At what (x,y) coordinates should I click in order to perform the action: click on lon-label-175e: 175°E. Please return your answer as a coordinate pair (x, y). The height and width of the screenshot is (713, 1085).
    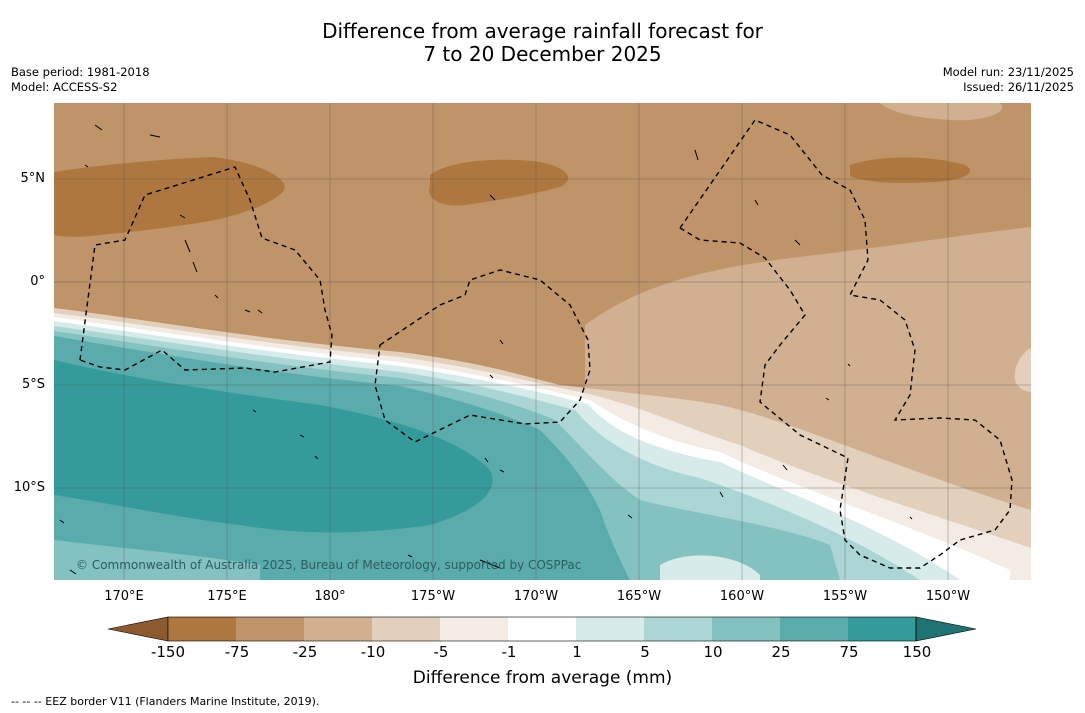
    Looking at the image, I should click on (227, 596).